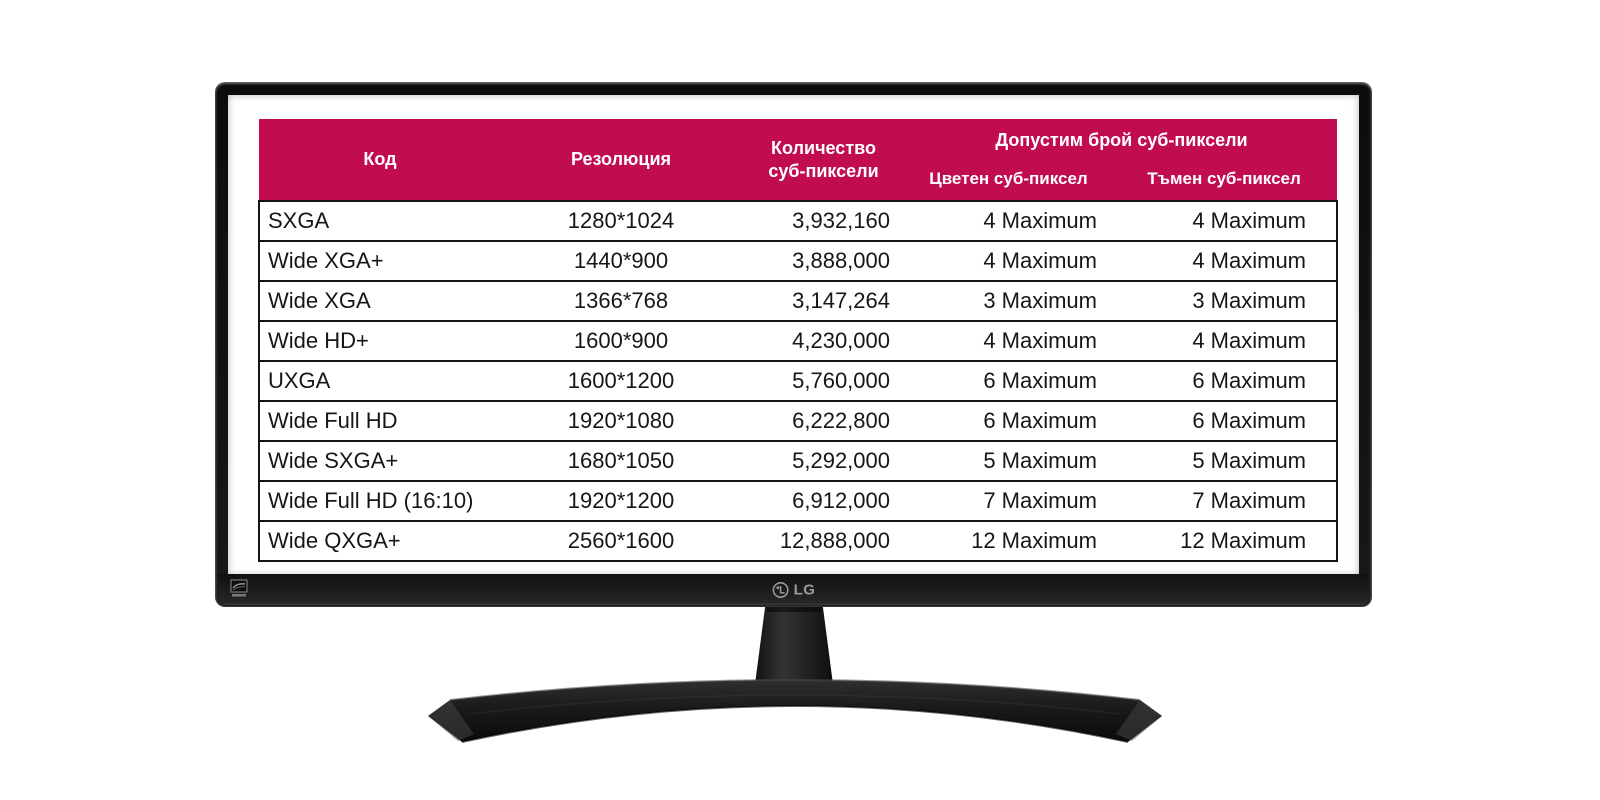  Describe the element at coordinates (823, 301) in the screenshot. I see `cell-subpixel-count: 3,147,264` at that location.